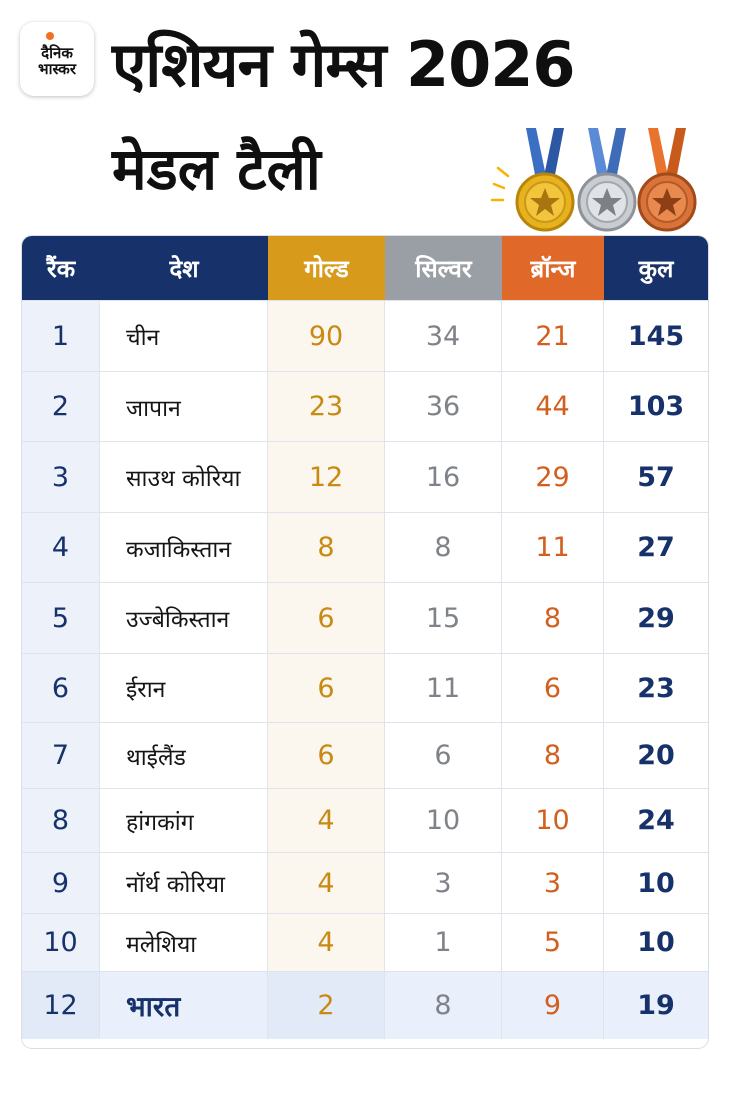 The width and height of the screenshot is (730, 1095). I want to click on rank-cell: 4, so click(61, 547).